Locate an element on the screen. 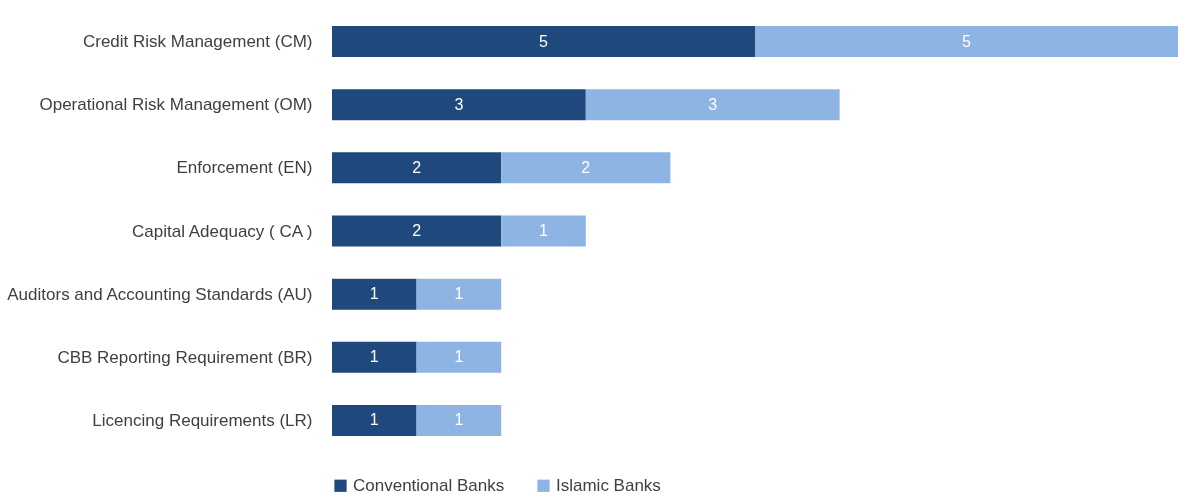  y-tick-label: Operational Risk Management (OM) is located at coordinates (176, 105).